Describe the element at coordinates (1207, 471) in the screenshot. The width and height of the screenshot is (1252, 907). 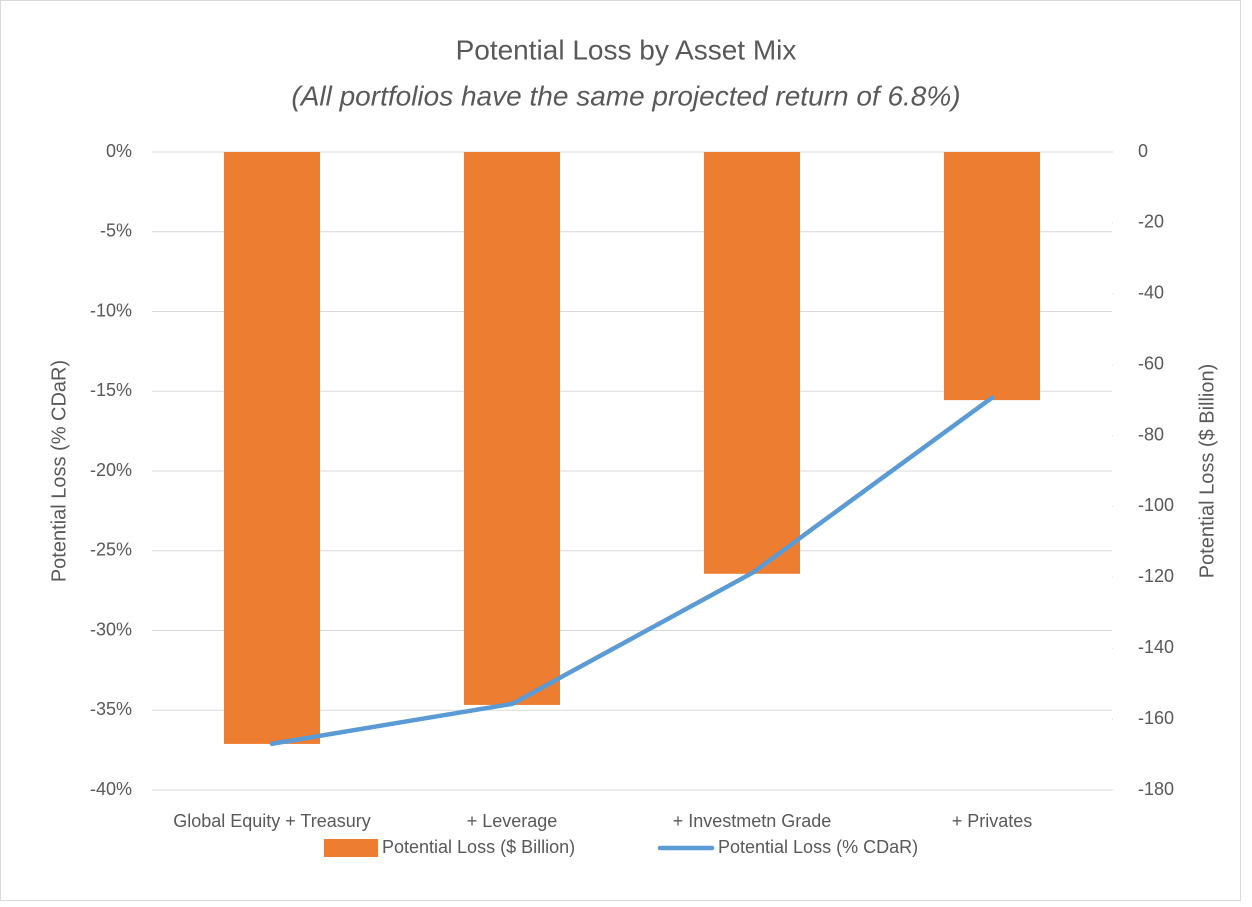
I see `y2-axis-label: Potential Loss ($ Billion)` at that location.